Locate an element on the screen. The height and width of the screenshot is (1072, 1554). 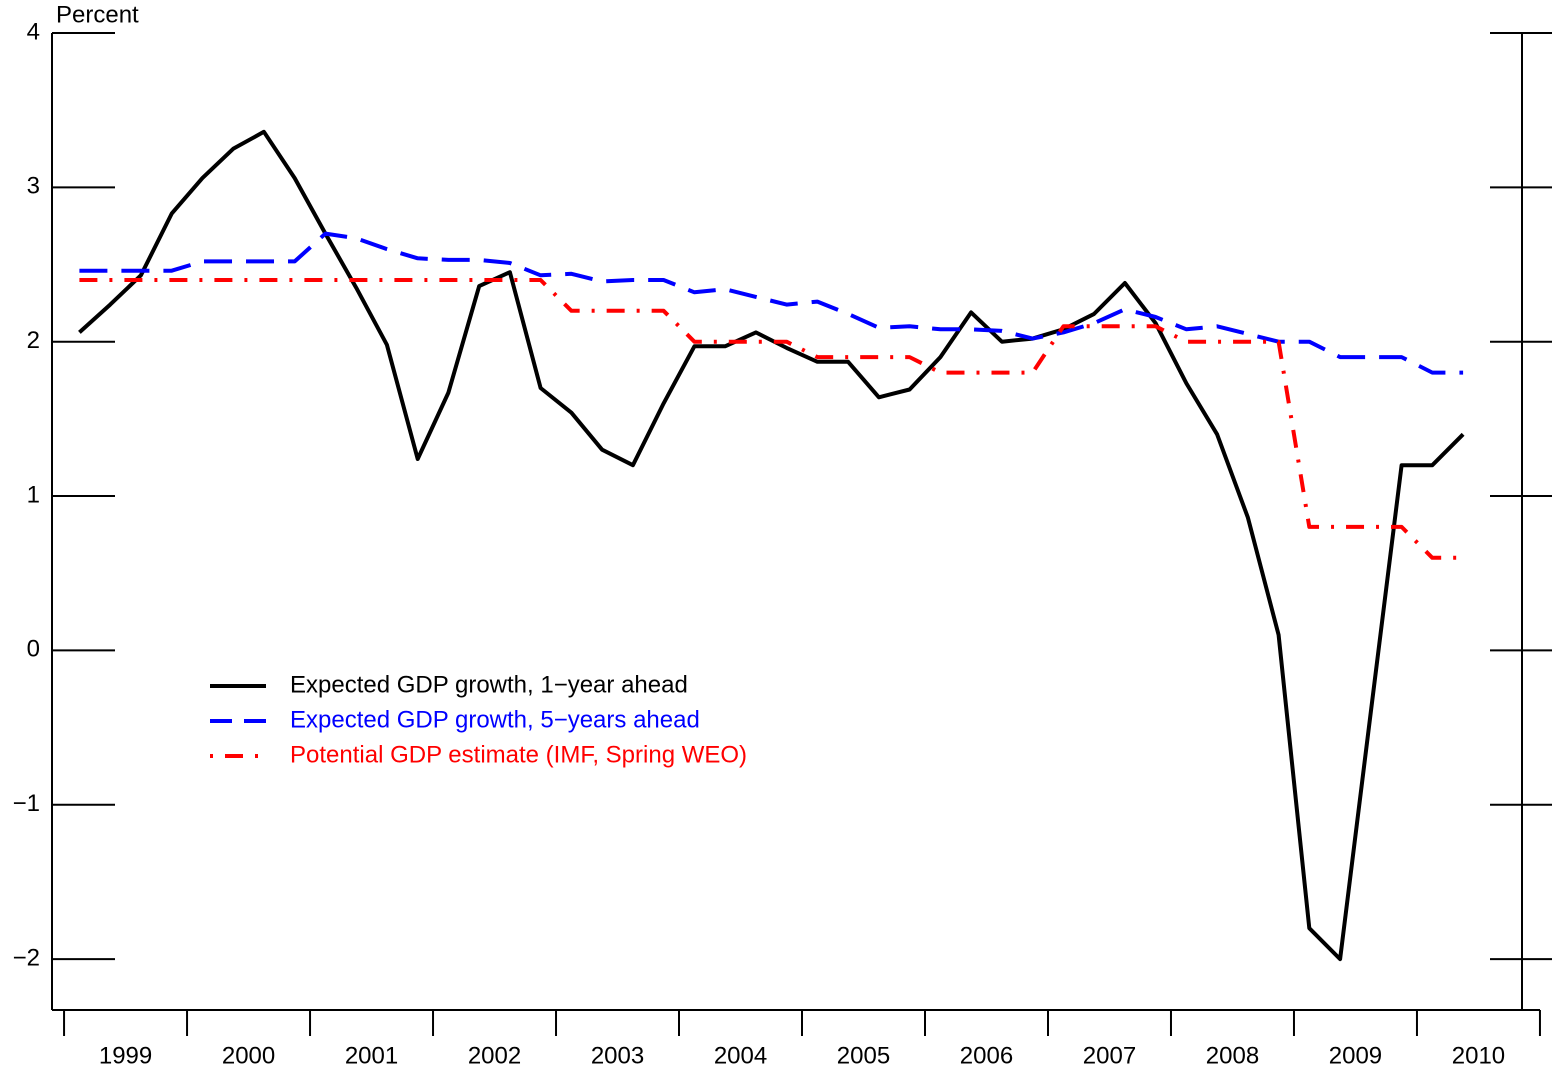
line-series is located at coordinates (771, 303).